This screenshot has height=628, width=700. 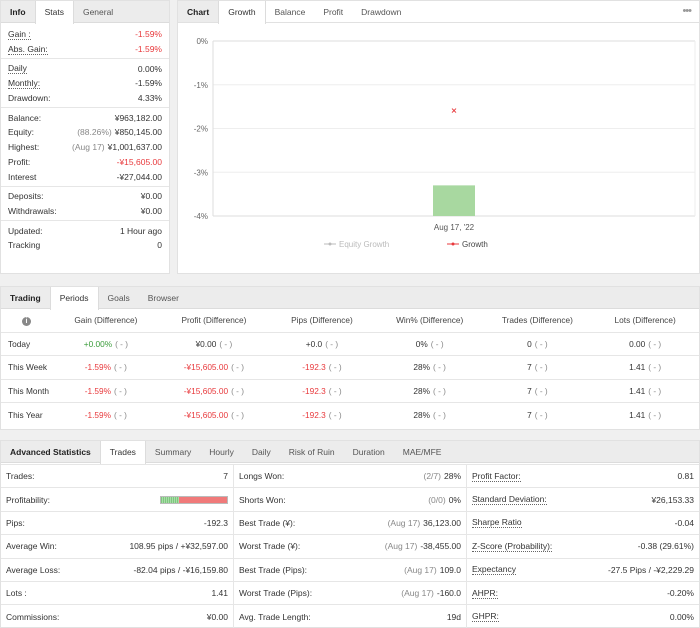 I want to click on stat-label: AHPR:, so click(x=485, y=593).